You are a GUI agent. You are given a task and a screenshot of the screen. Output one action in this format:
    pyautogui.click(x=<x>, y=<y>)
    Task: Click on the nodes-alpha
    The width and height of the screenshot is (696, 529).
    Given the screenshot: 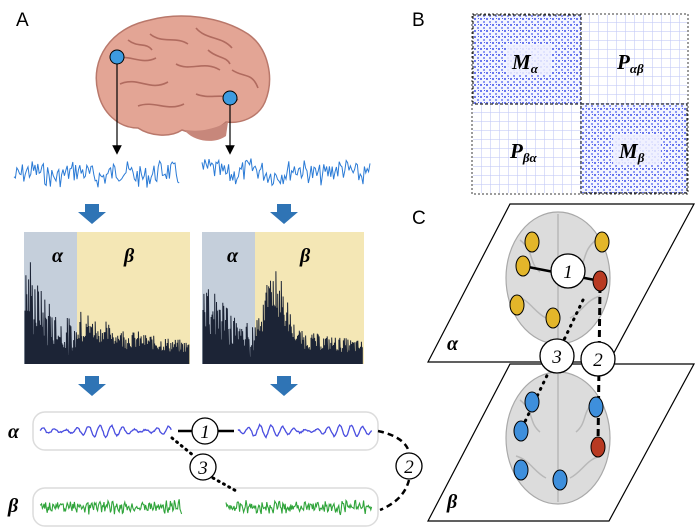 What is the action you would take?
    pyautogui.click(x=559, y=280)
    